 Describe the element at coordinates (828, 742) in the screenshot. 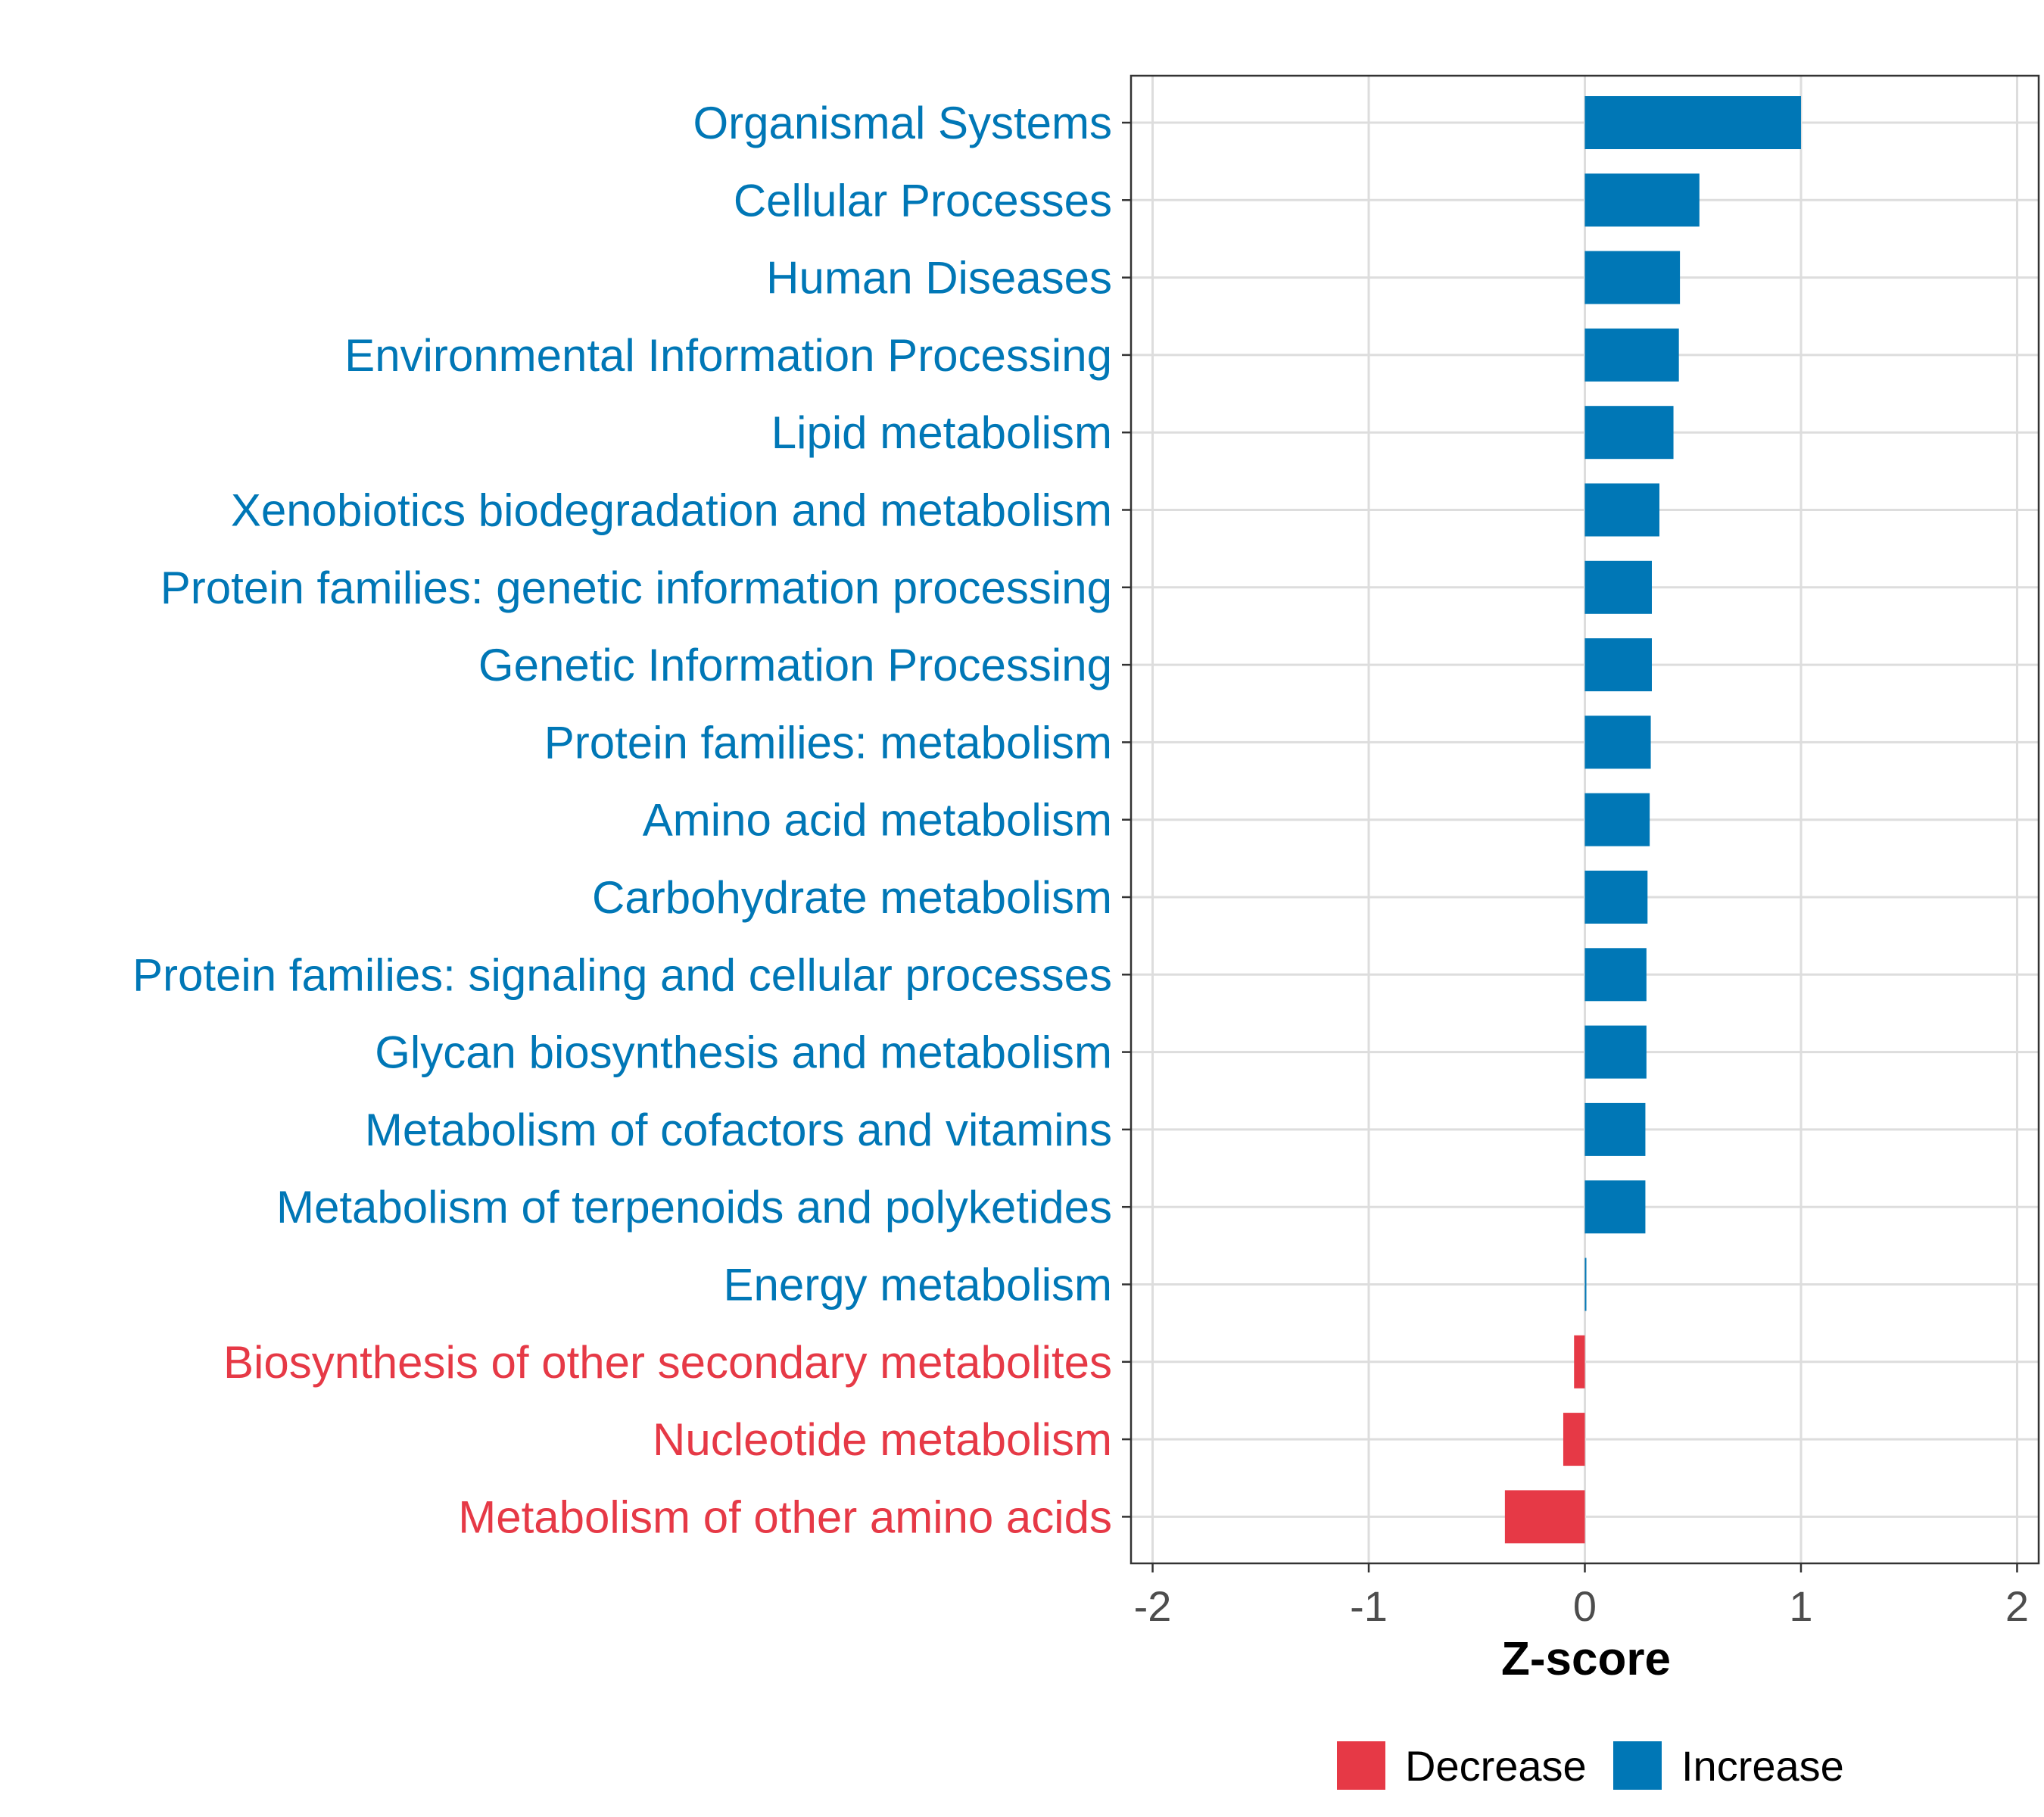

I see `category-label: Protein families: metabolism` at that location.